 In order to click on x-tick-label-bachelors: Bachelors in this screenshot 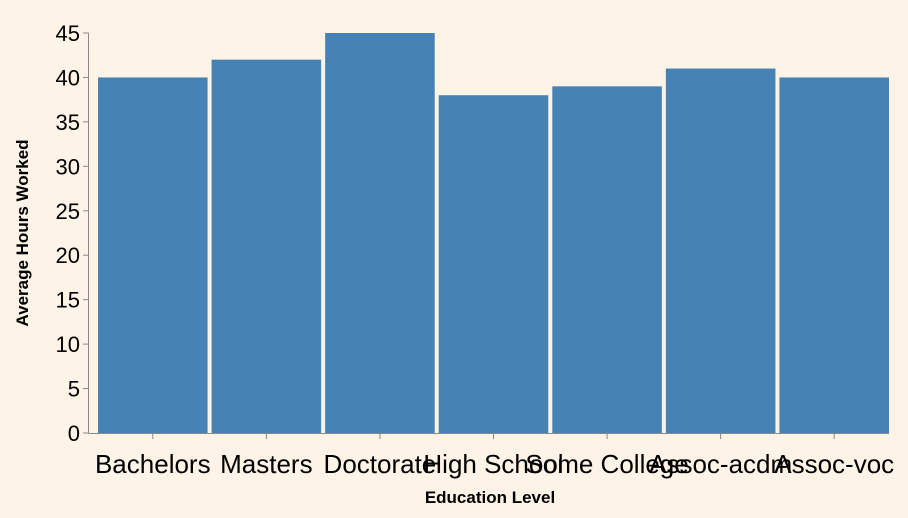, I will do `click(153, 464)`.